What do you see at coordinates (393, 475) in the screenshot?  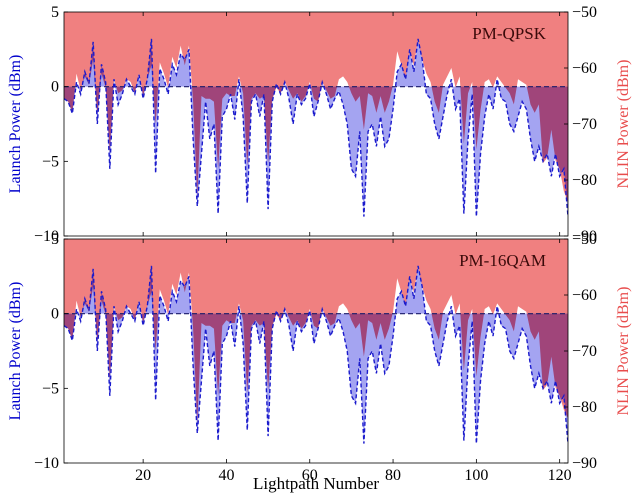 I see `x-tick-label: 80` at bounding box center [393, 475].